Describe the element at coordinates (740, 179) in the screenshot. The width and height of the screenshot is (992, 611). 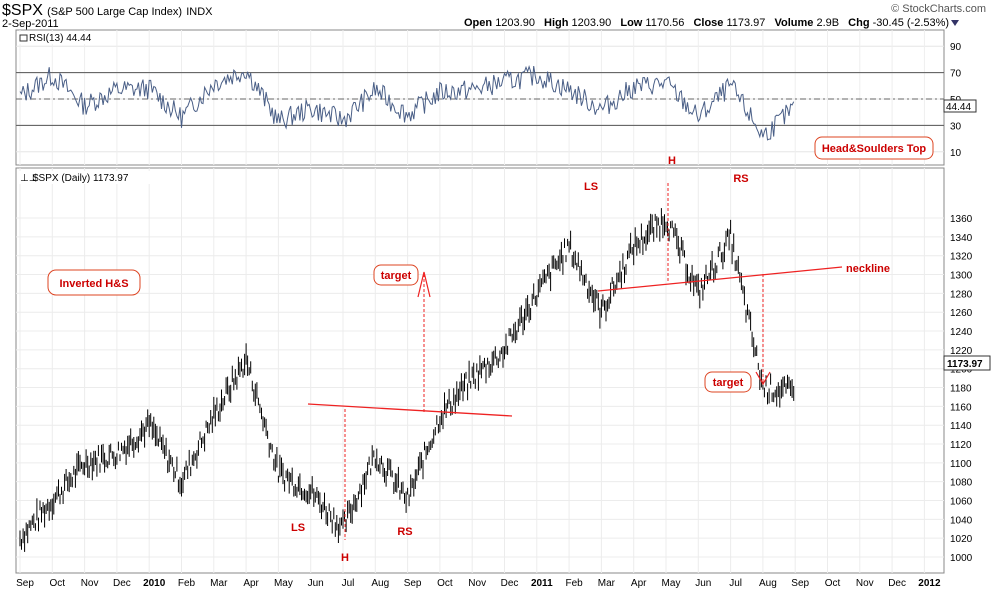
I see `label-rs-2: RS` at that location.